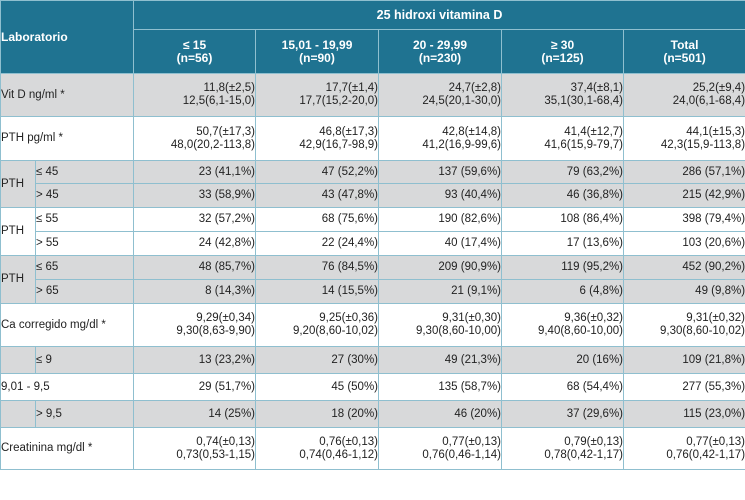 Image resolution: width=745 pixels, height=500 pixels. I want to click on table-cell: 17,7(±1,4) 17,7(15,2-20,0), so click(317, 95).